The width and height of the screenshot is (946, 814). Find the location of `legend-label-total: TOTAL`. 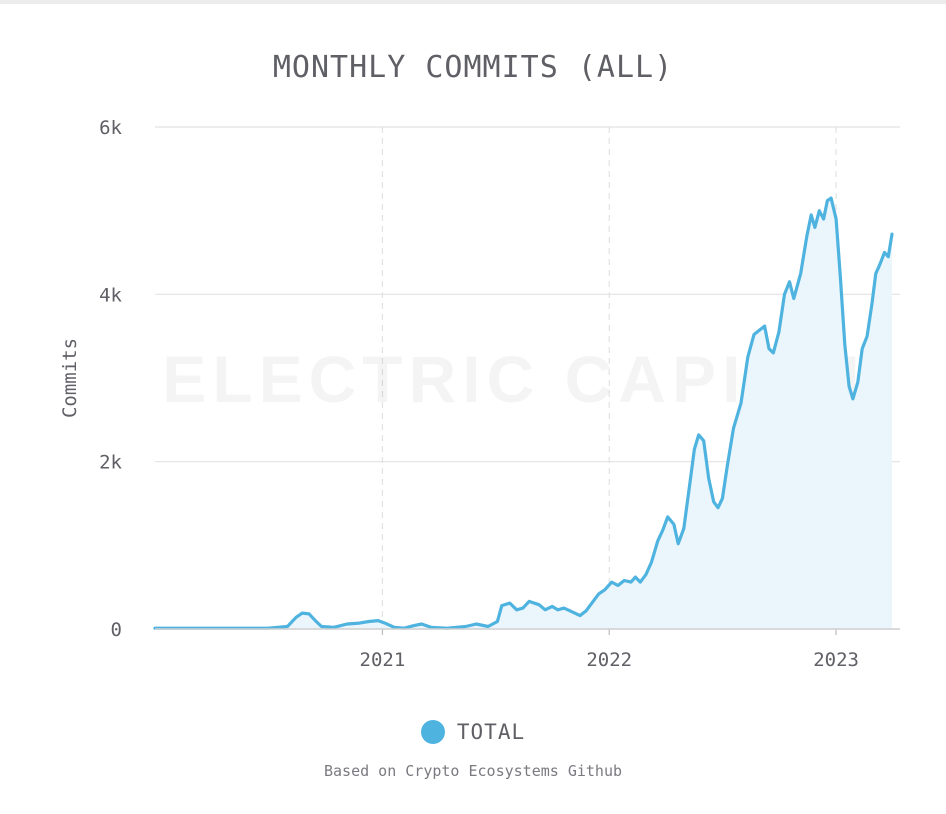

legend-label-total: TOTAL is located at coordinates (491, 732).